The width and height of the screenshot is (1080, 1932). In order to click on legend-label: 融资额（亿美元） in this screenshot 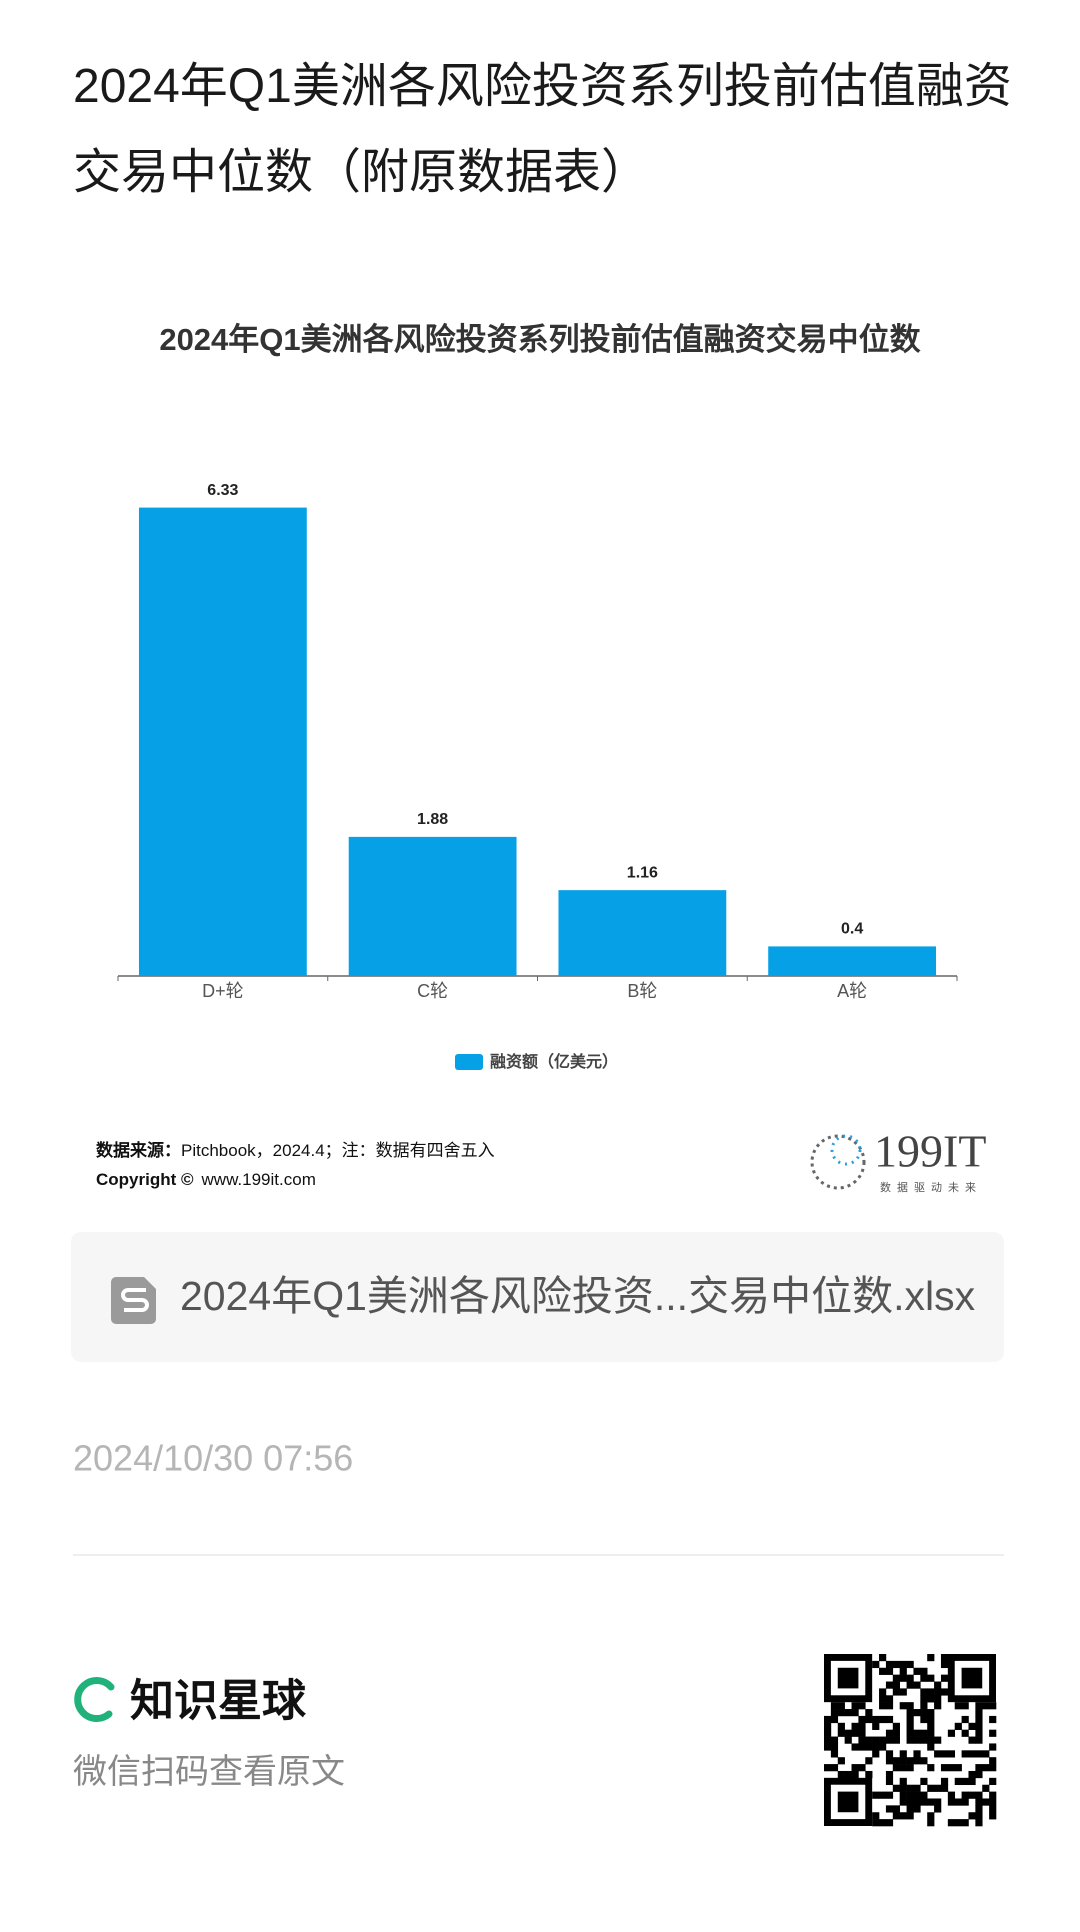, I will do `click(554, 1061)`.